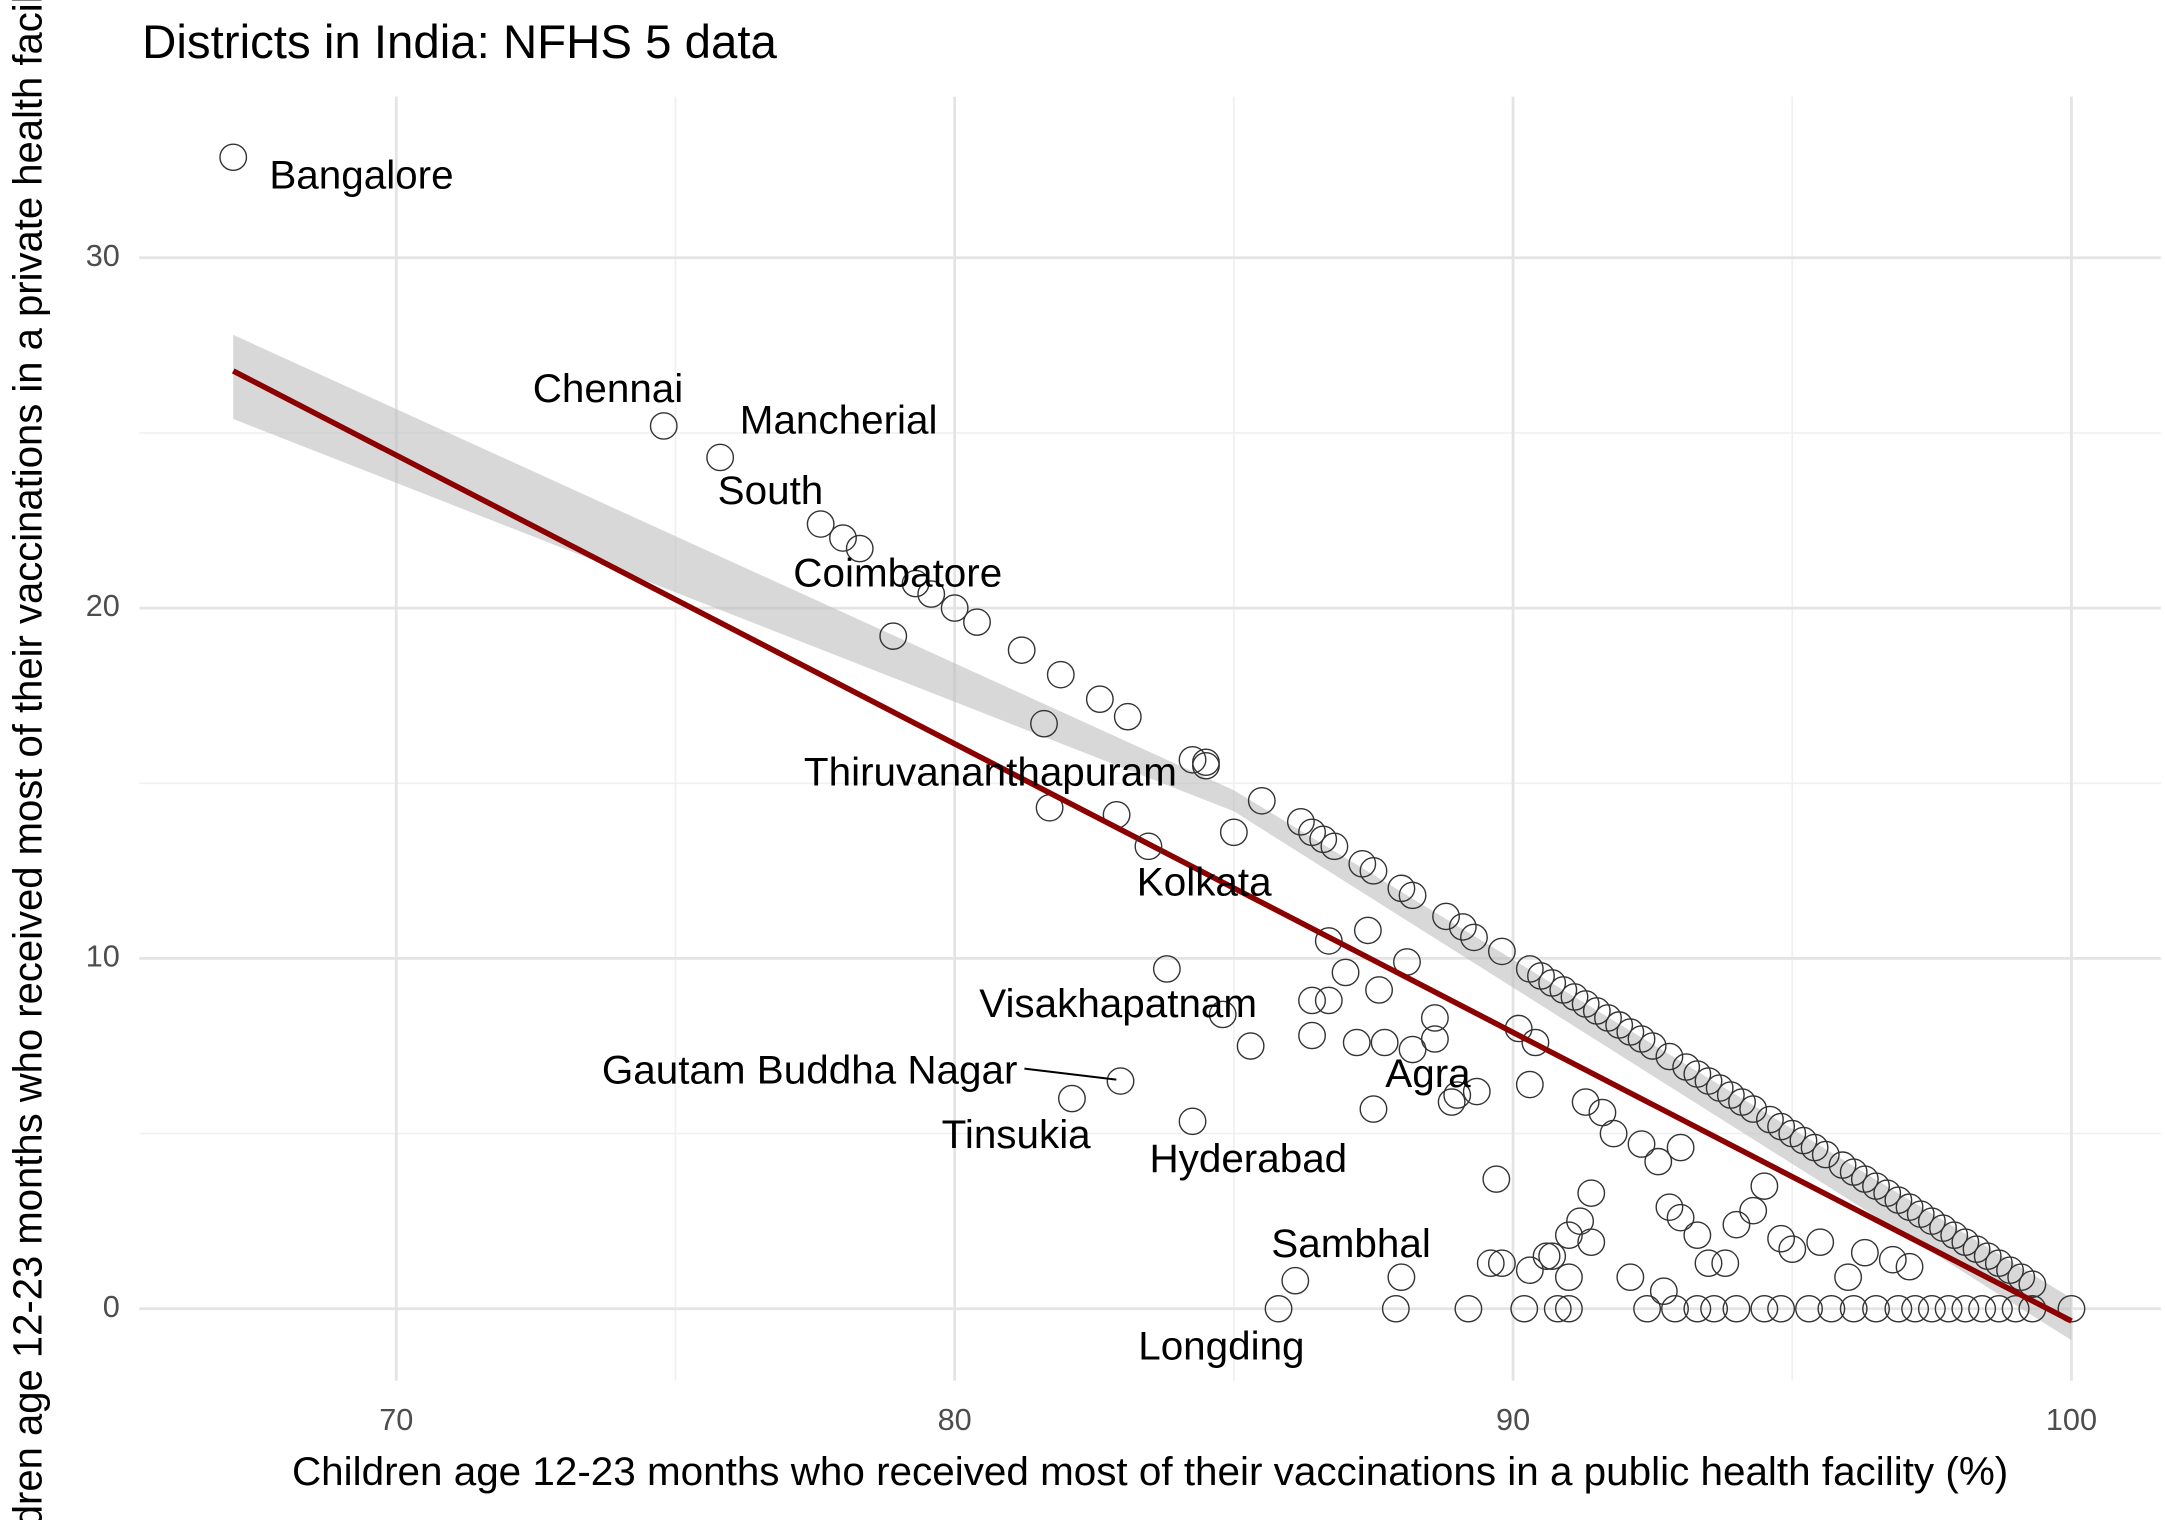  I want to click on point-label: Hyderabad, so click(1248, 1158).